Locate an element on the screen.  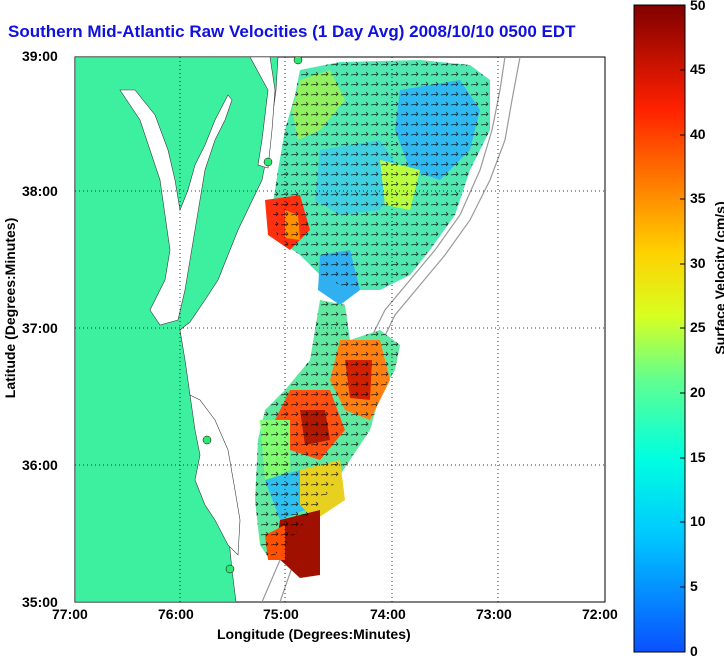
x-tick-label: 73:00 is located at coordinates (494, 614).